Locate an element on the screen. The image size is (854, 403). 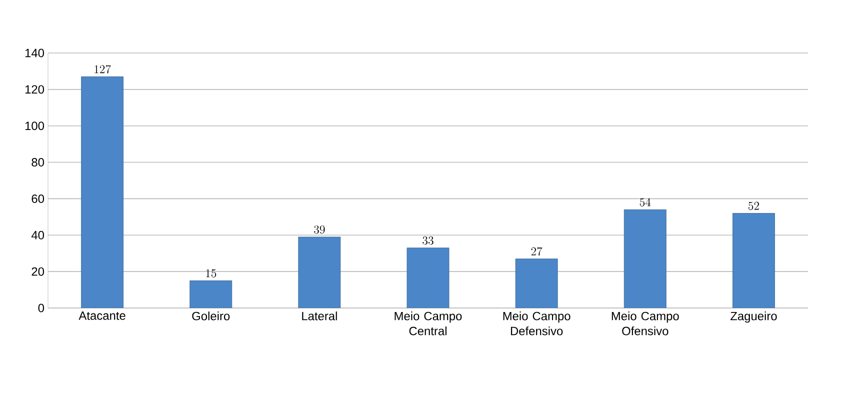
x-tick-label: Atacante is located at coordinates (102, 316).